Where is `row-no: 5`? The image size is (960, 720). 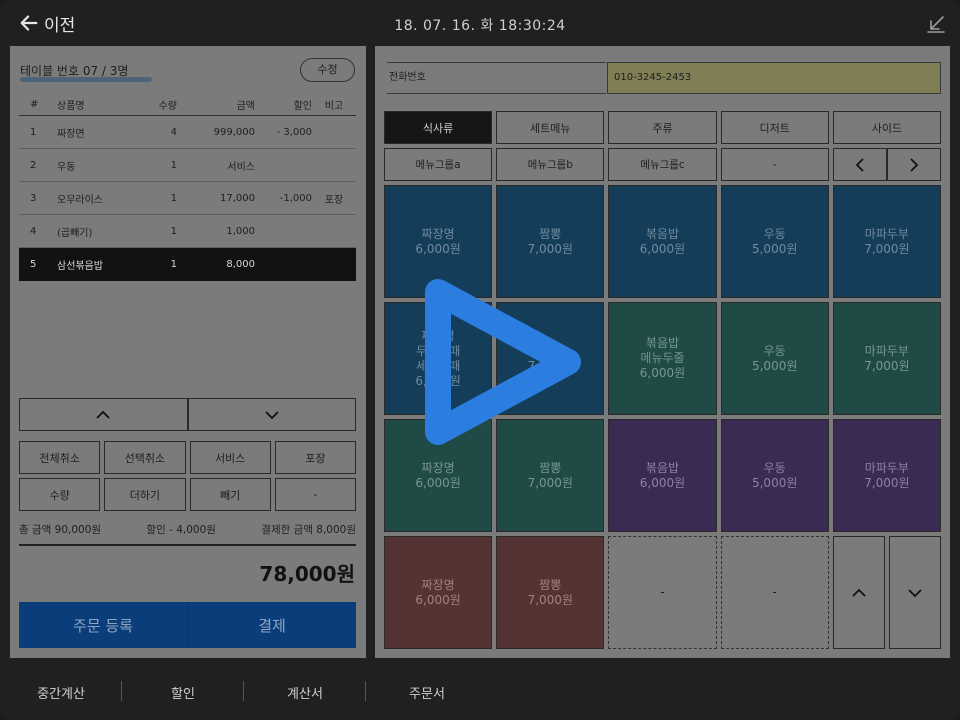
row-no: 5 is located at coordinates (33, 264).